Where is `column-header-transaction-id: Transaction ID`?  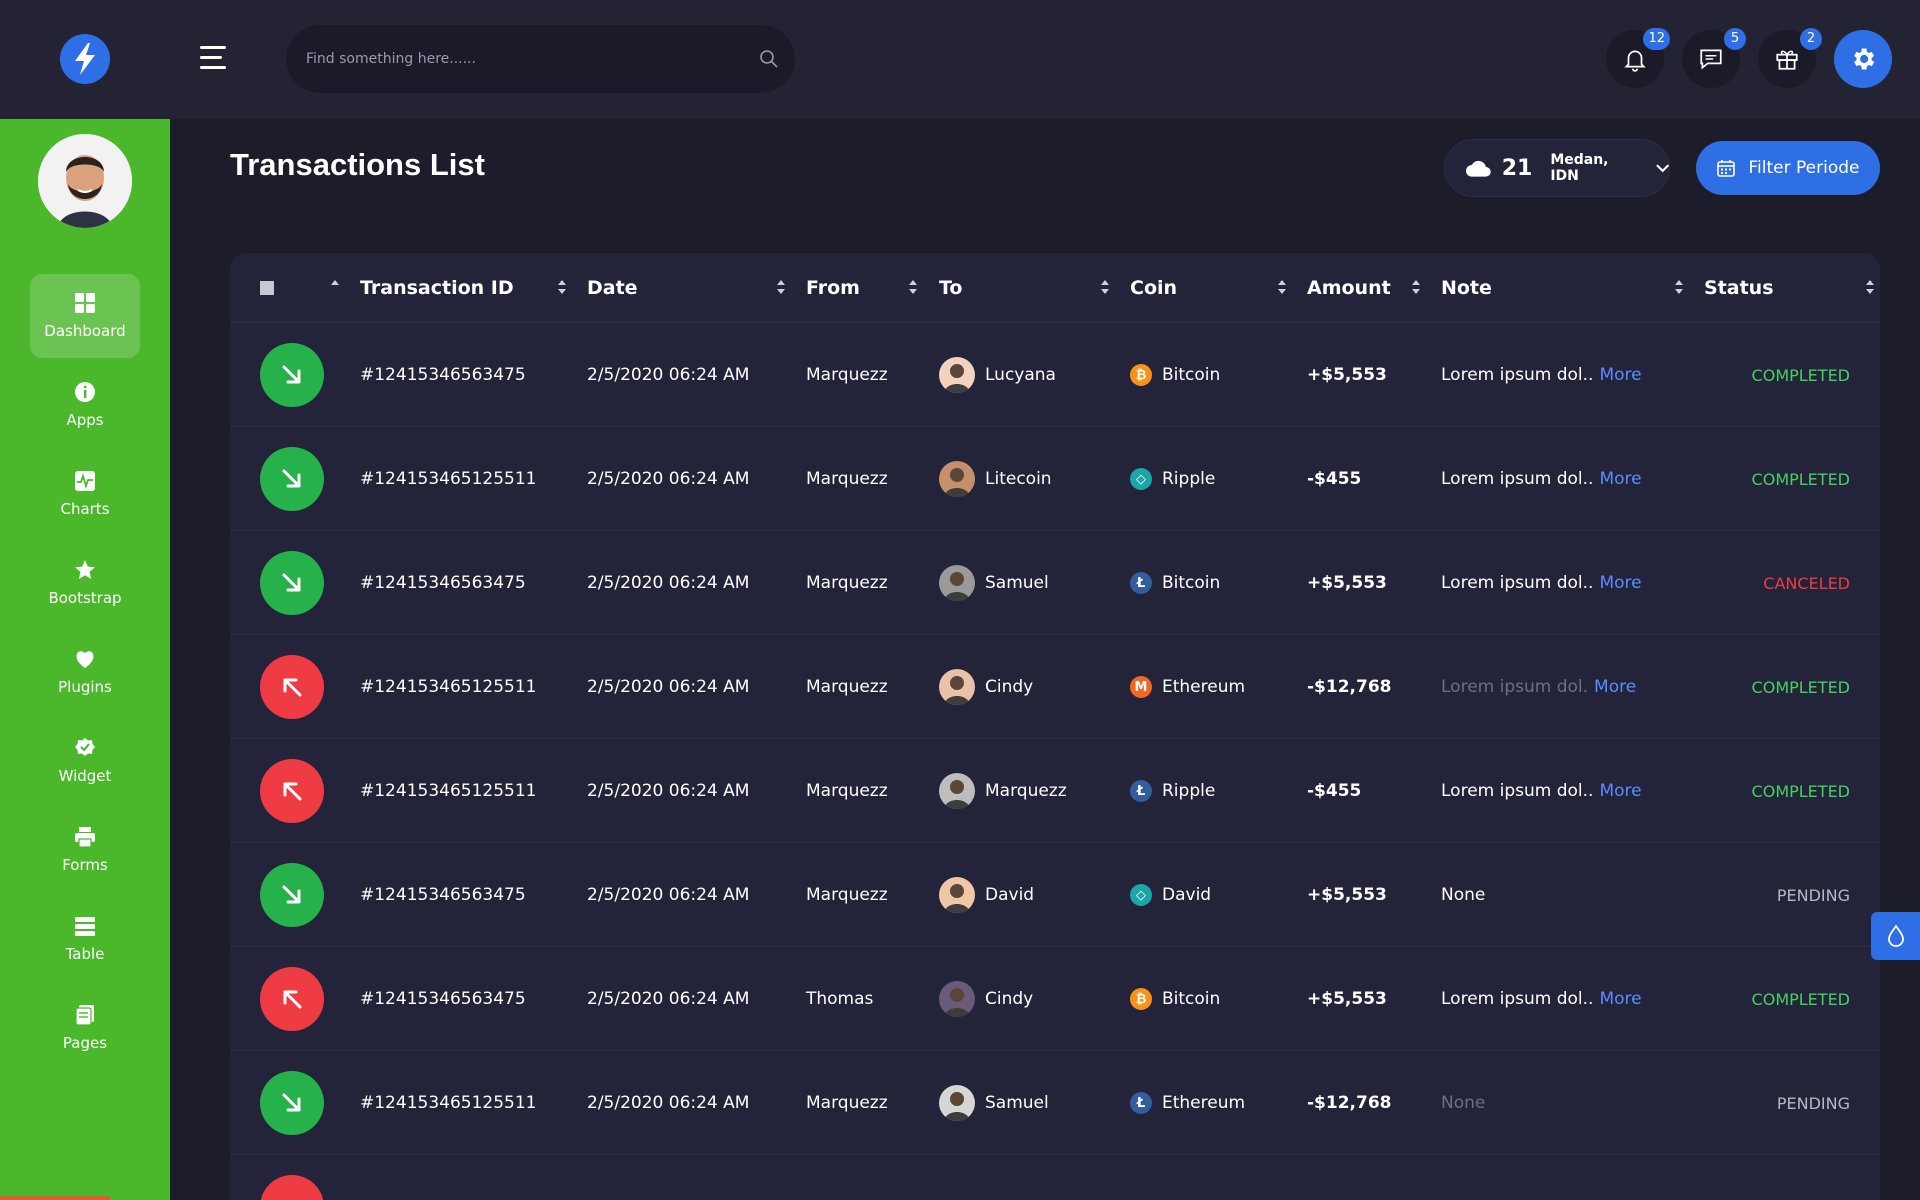 column-header-transaction-id: Transaction ID is located at coordinates (437, 288).